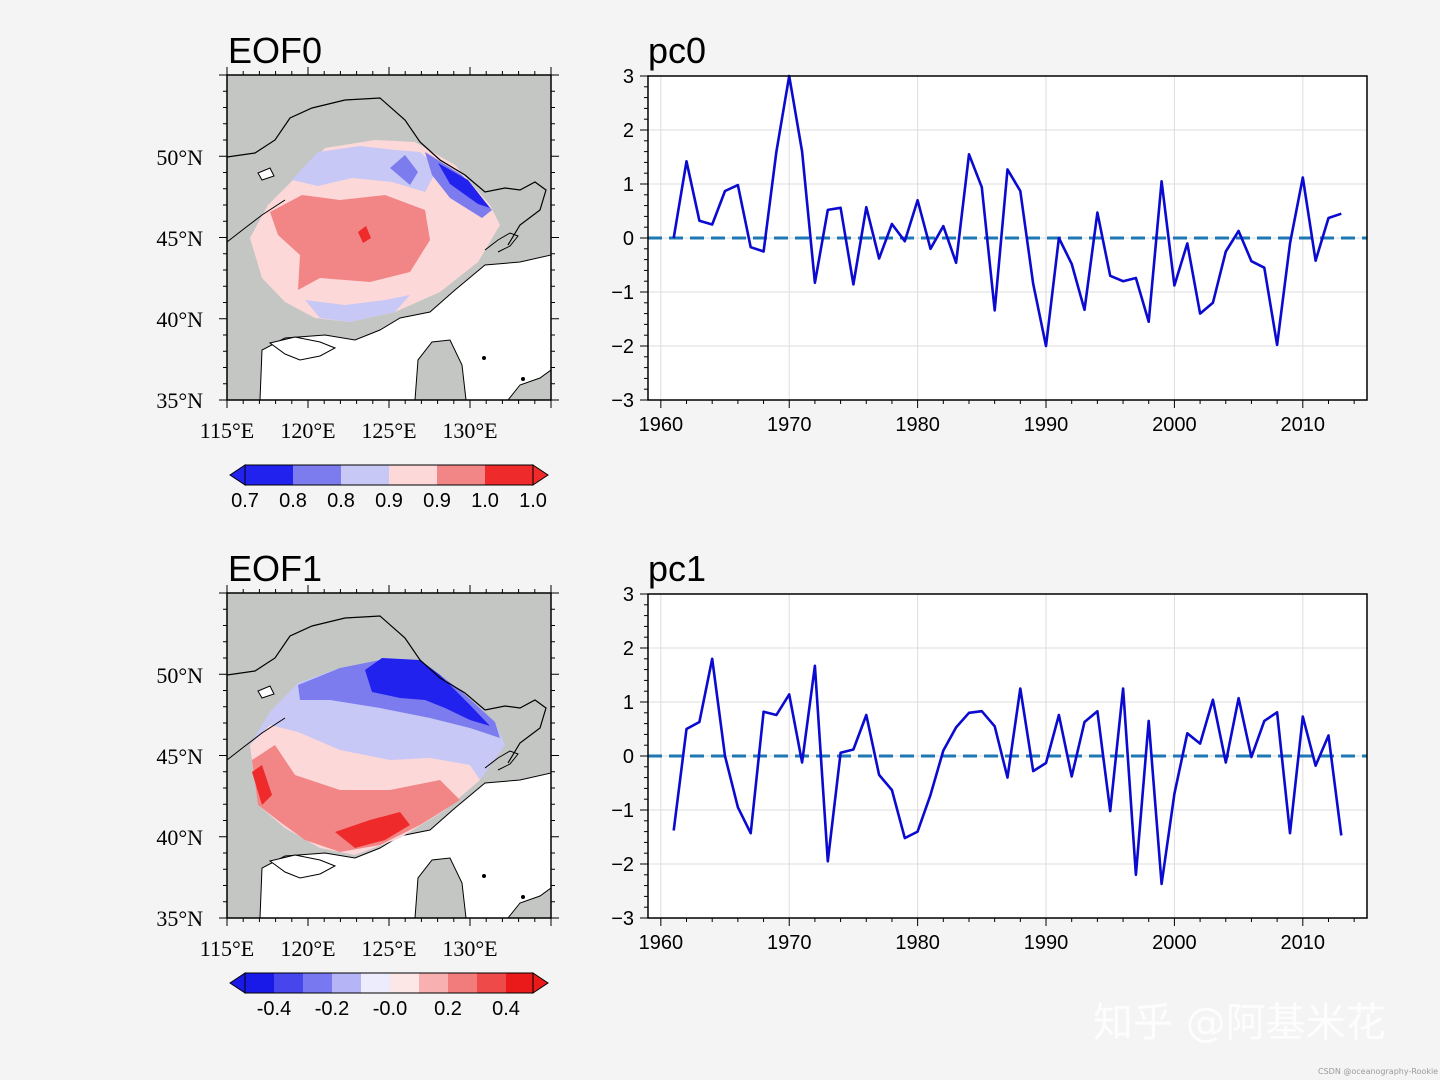  I want to click on lon-label: 120°E, so click(307, 948).